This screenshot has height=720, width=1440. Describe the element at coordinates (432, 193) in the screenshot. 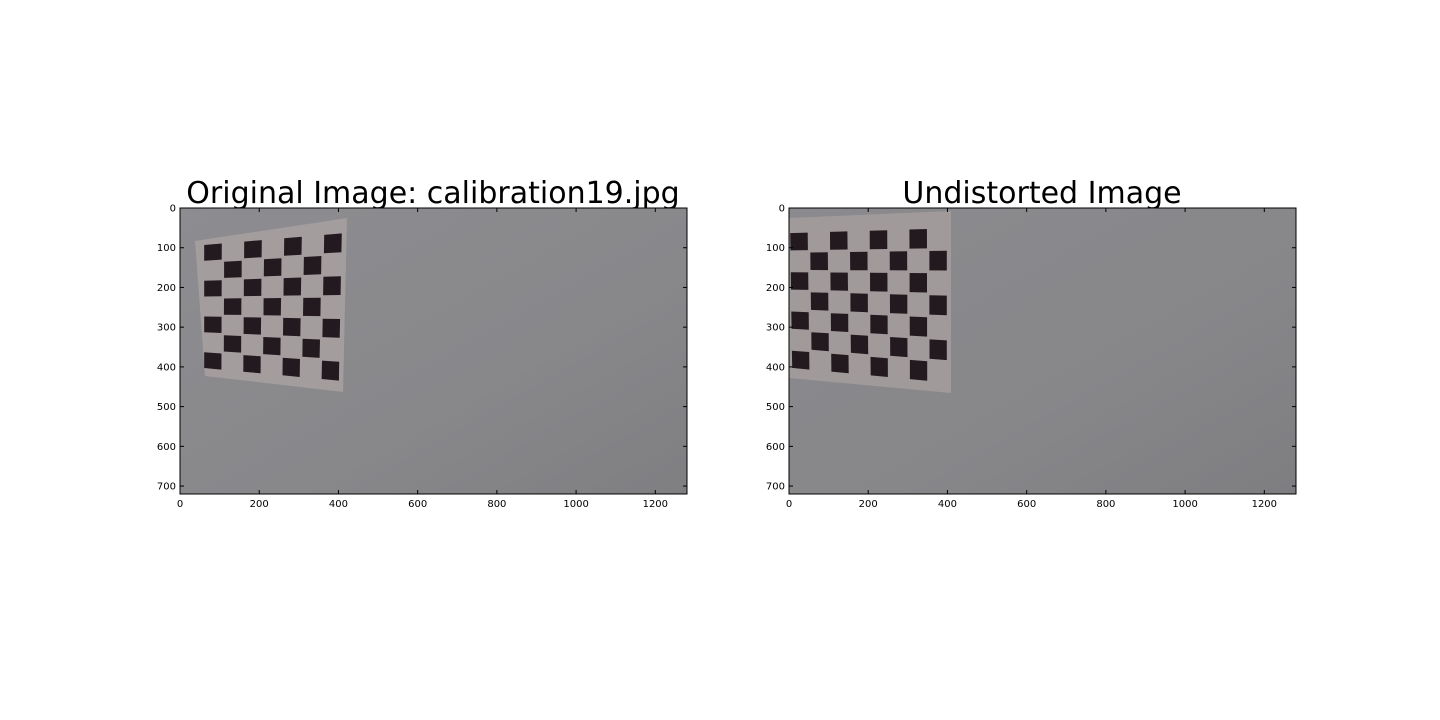

I see `panel-title: Original Image: calibration19.jpg` at that location.